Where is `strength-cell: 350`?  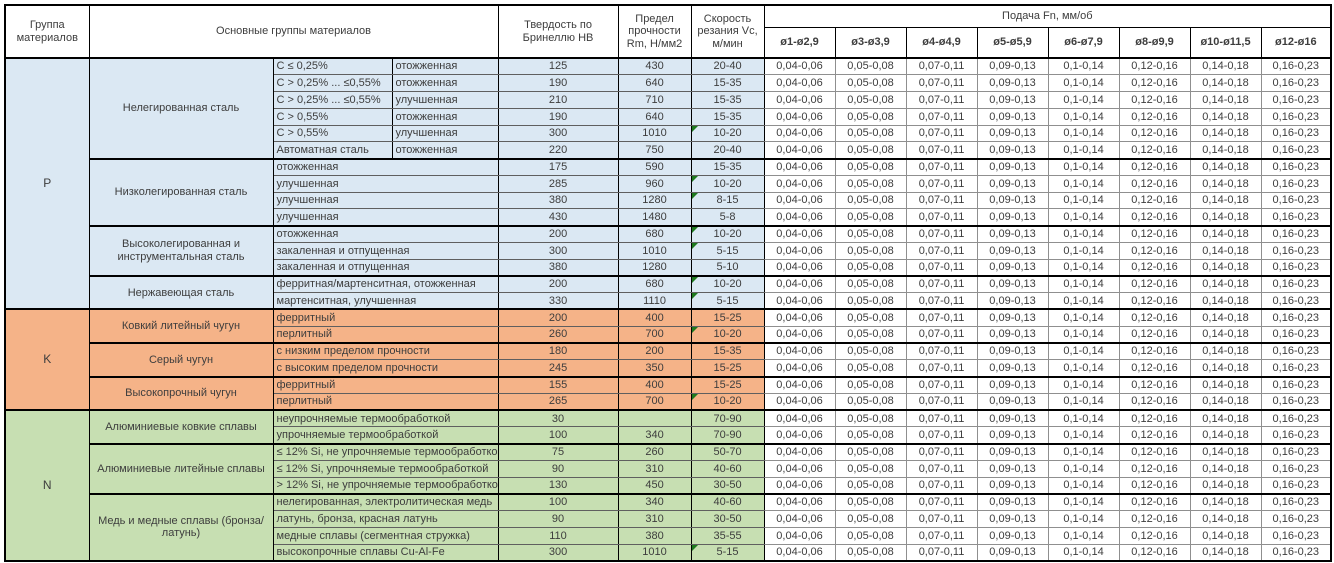 strength-cell: 350 is located at coordinates (654, 368).